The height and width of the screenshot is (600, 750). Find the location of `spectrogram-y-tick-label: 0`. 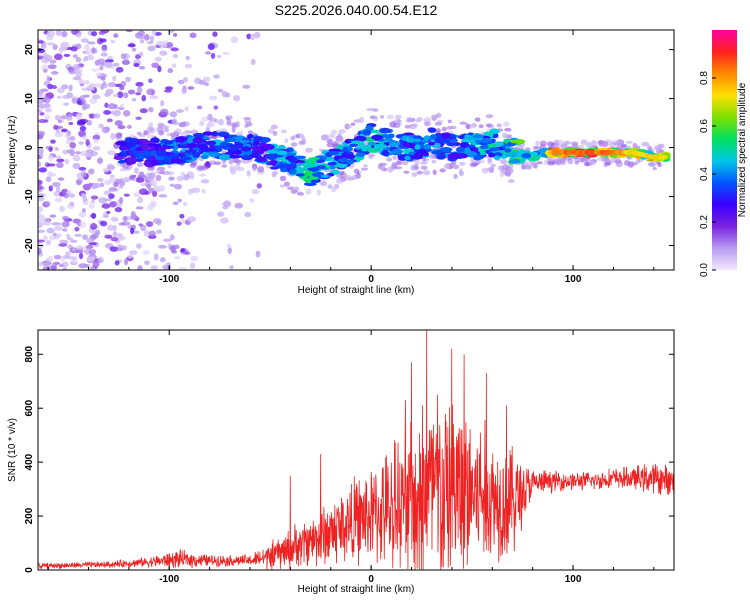

spectrogram-y-tick-label: 0 is located at coordinates (29, 147).